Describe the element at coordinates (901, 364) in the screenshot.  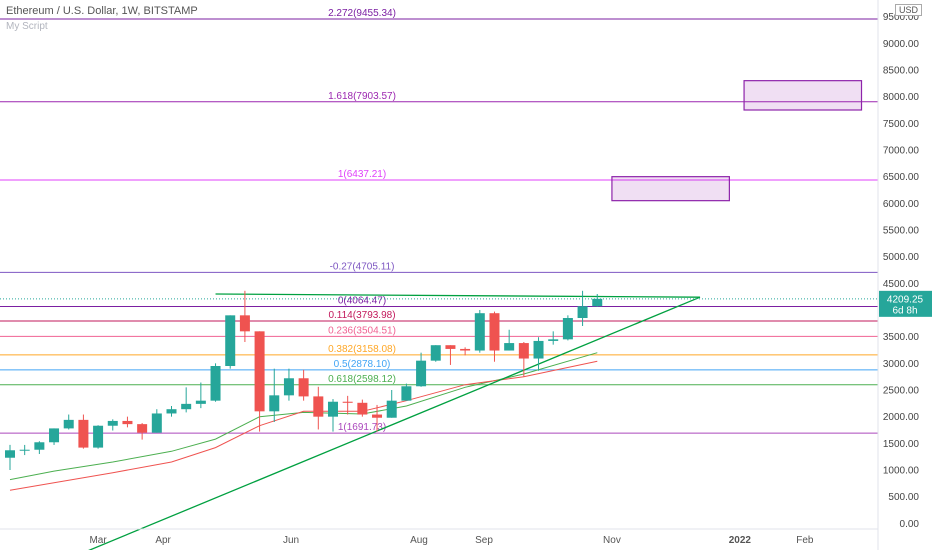
I see `price-tick-label: 3000.00` at that location.